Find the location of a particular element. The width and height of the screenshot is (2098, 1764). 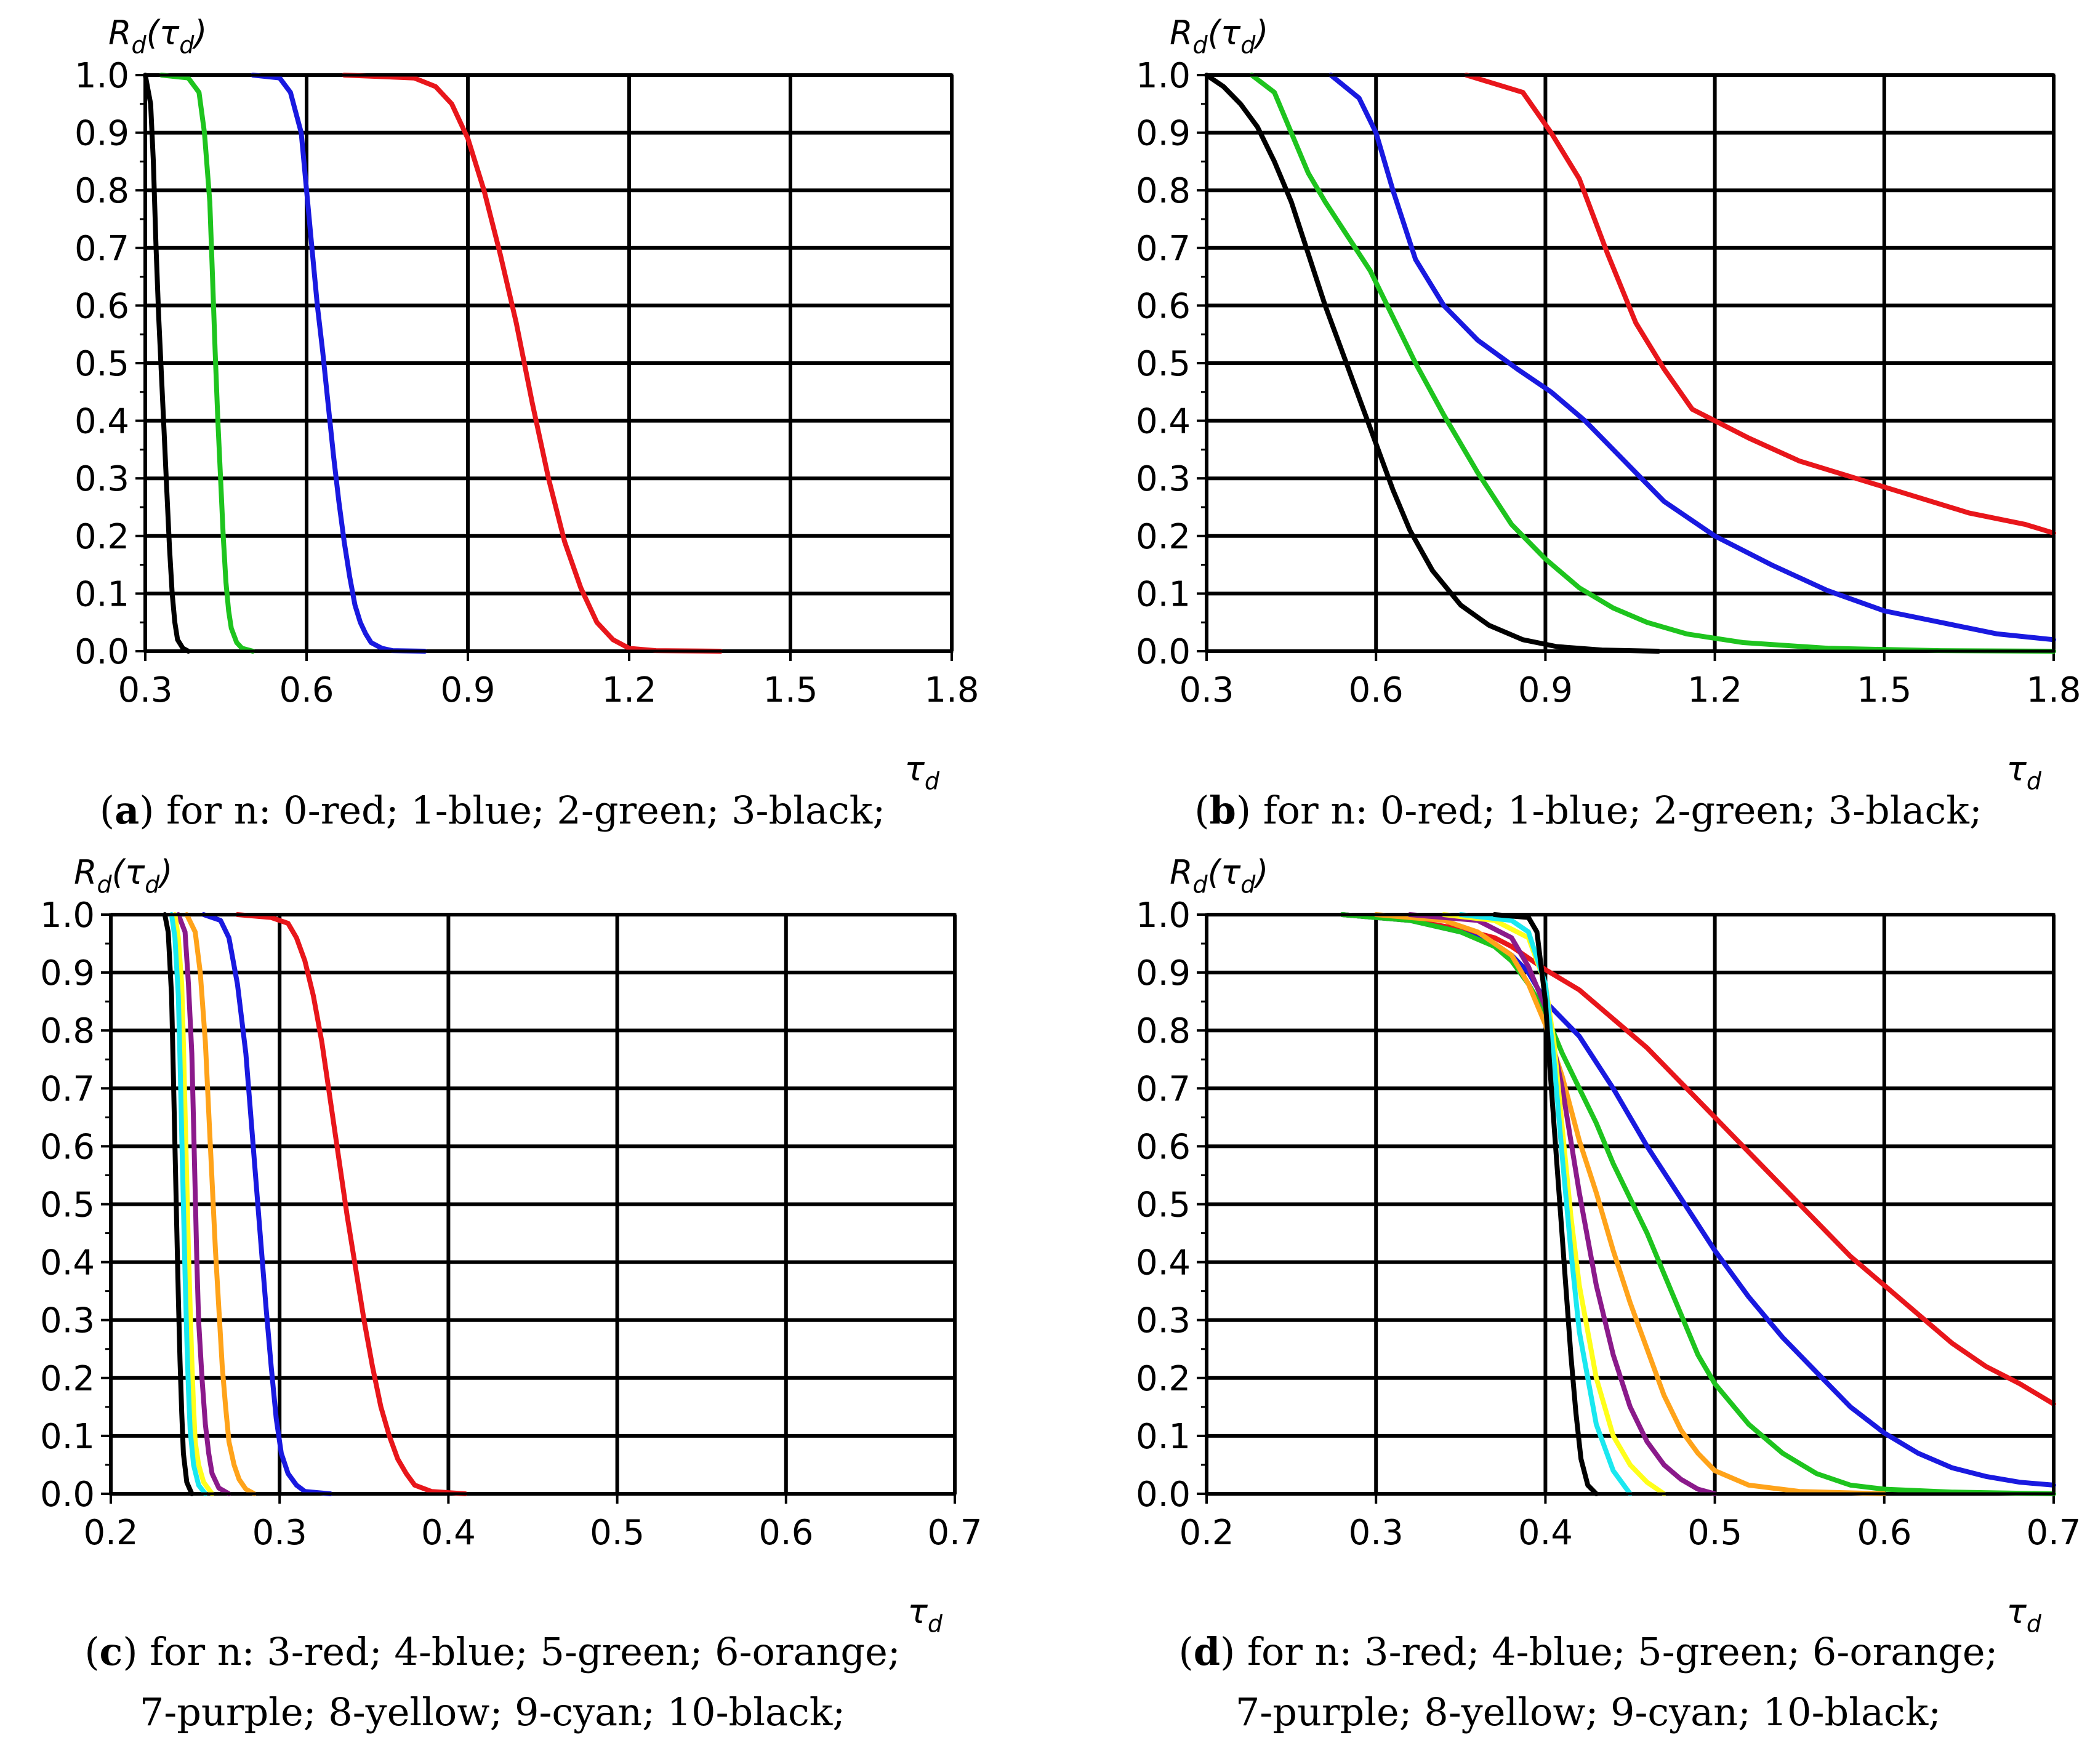

x-tick-label: 0.4 is located at coordinates (1545, 1533).